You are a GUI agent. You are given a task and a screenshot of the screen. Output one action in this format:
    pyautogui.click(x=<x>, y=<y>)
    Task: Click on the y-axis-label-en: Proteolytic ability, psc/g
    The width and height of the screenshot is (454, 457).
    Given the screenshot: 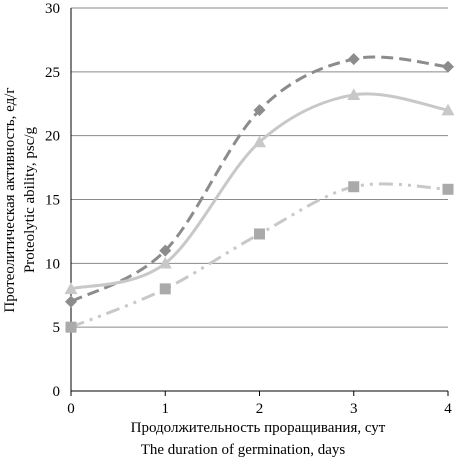 What is the action you would take?
    pyautogui.click(x=30, y=199)
    